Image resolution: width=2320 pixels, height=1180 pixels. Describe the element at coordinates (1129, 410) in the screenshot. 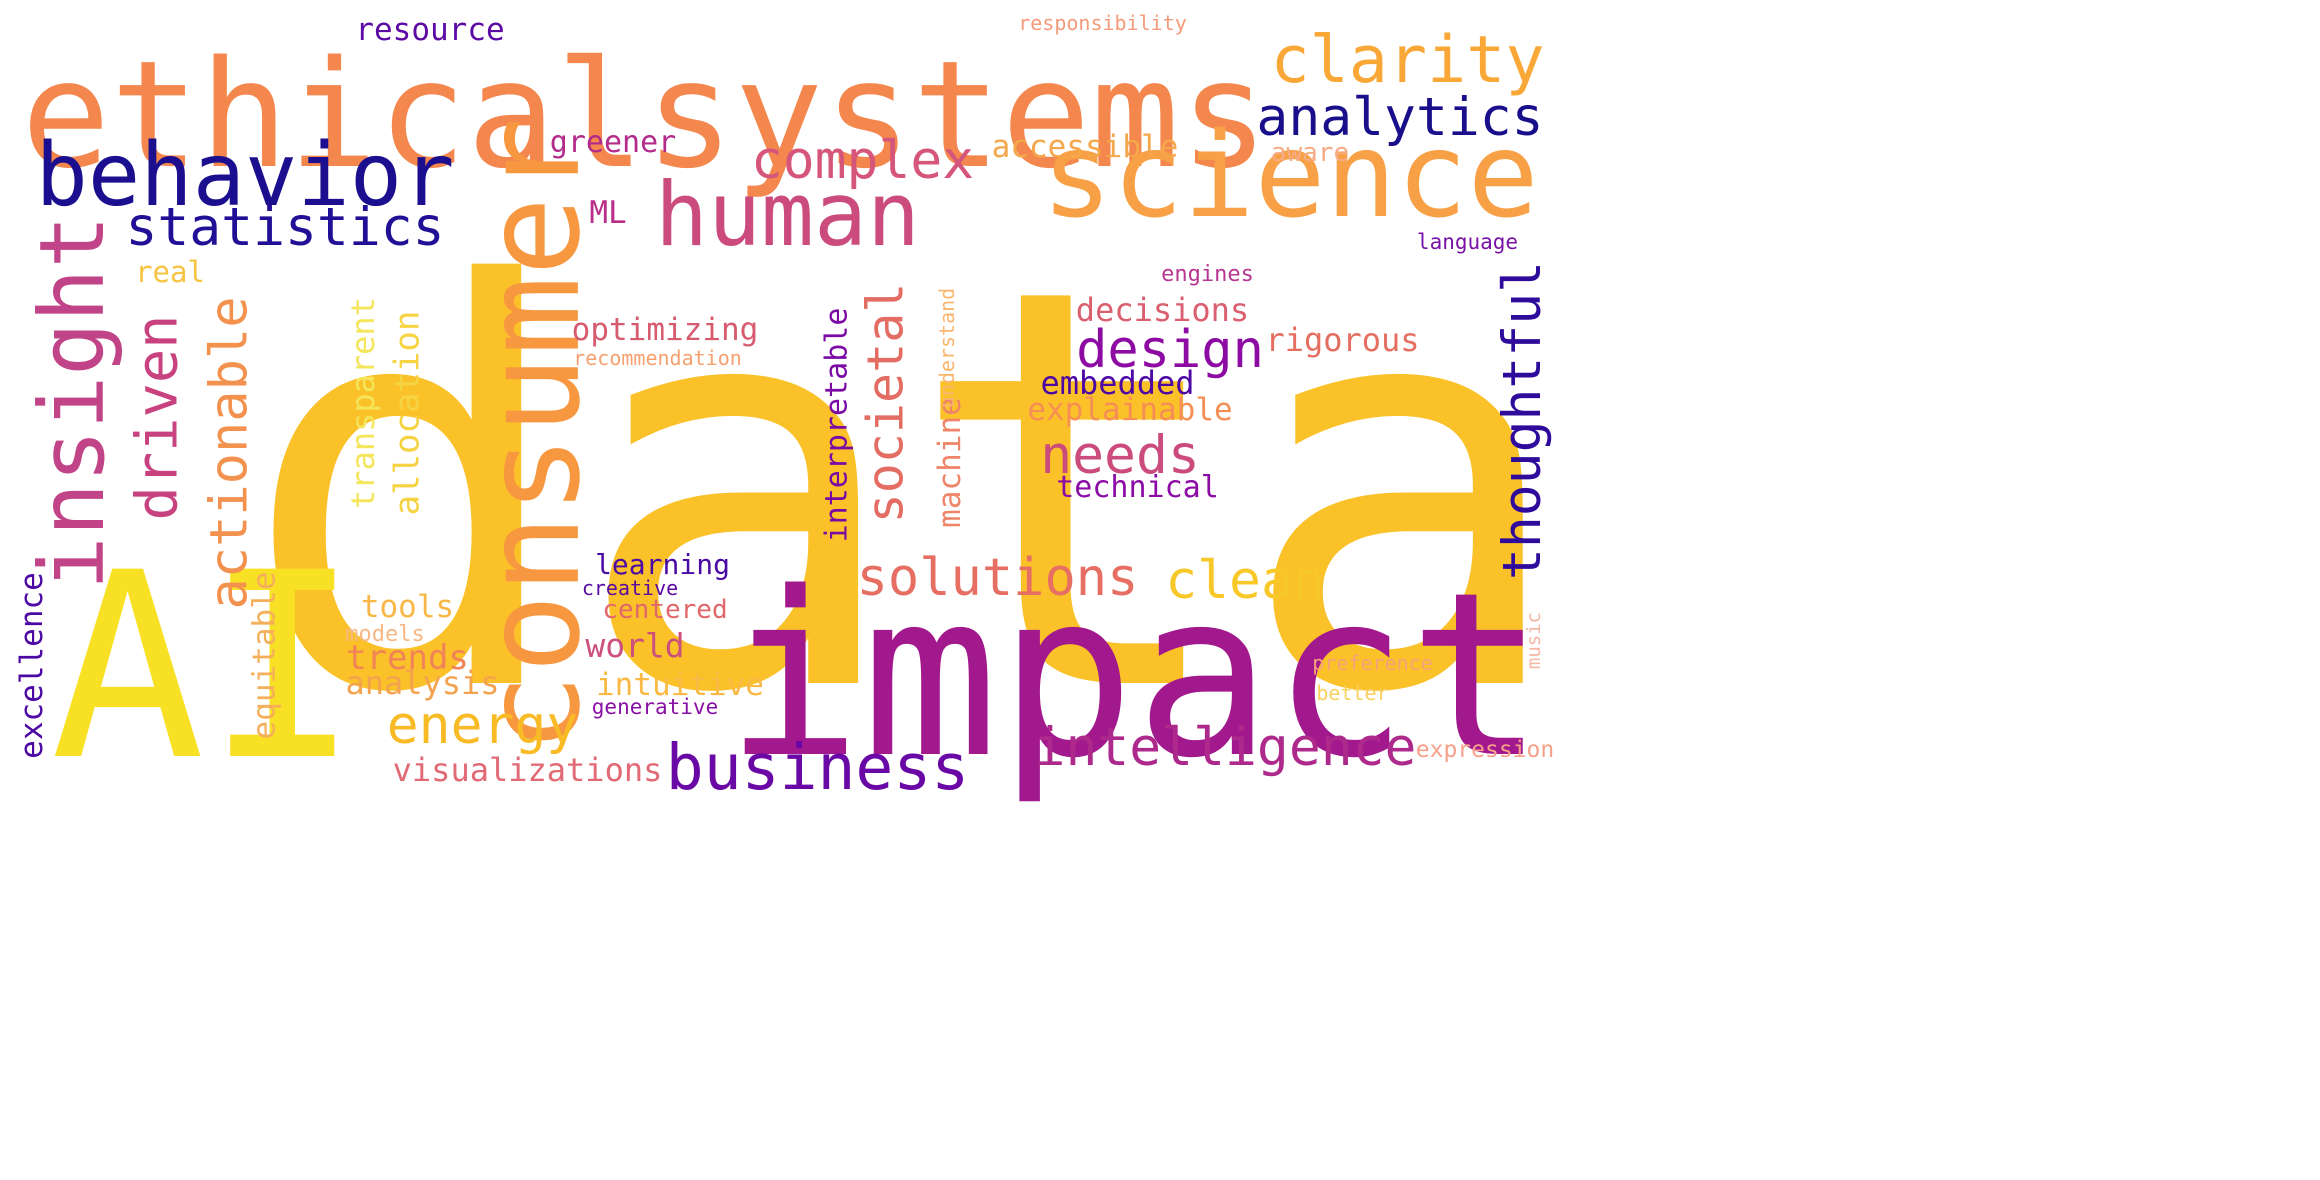

I see `word-explainable: explainable` at that location.